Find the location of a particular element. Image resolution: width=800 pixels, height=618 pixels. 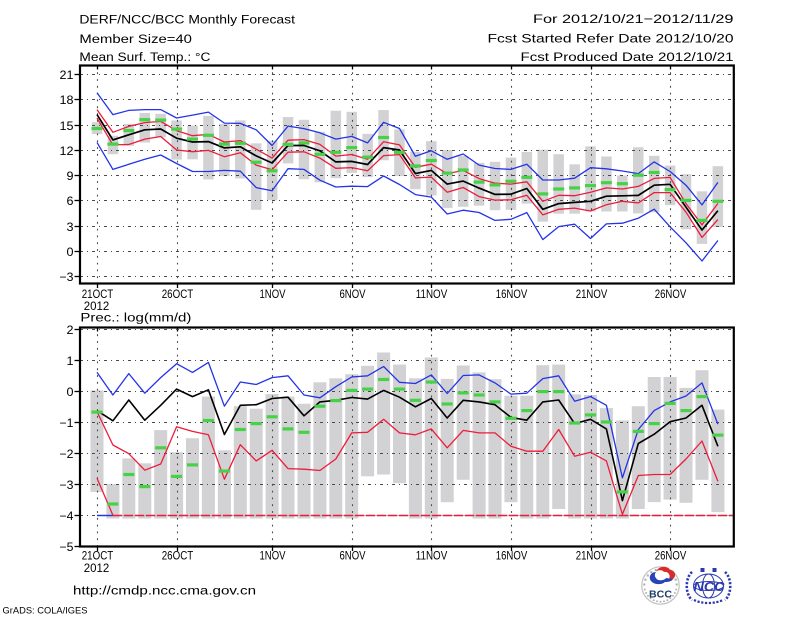

svg-text: BCC is located at coordinates (660, 595).